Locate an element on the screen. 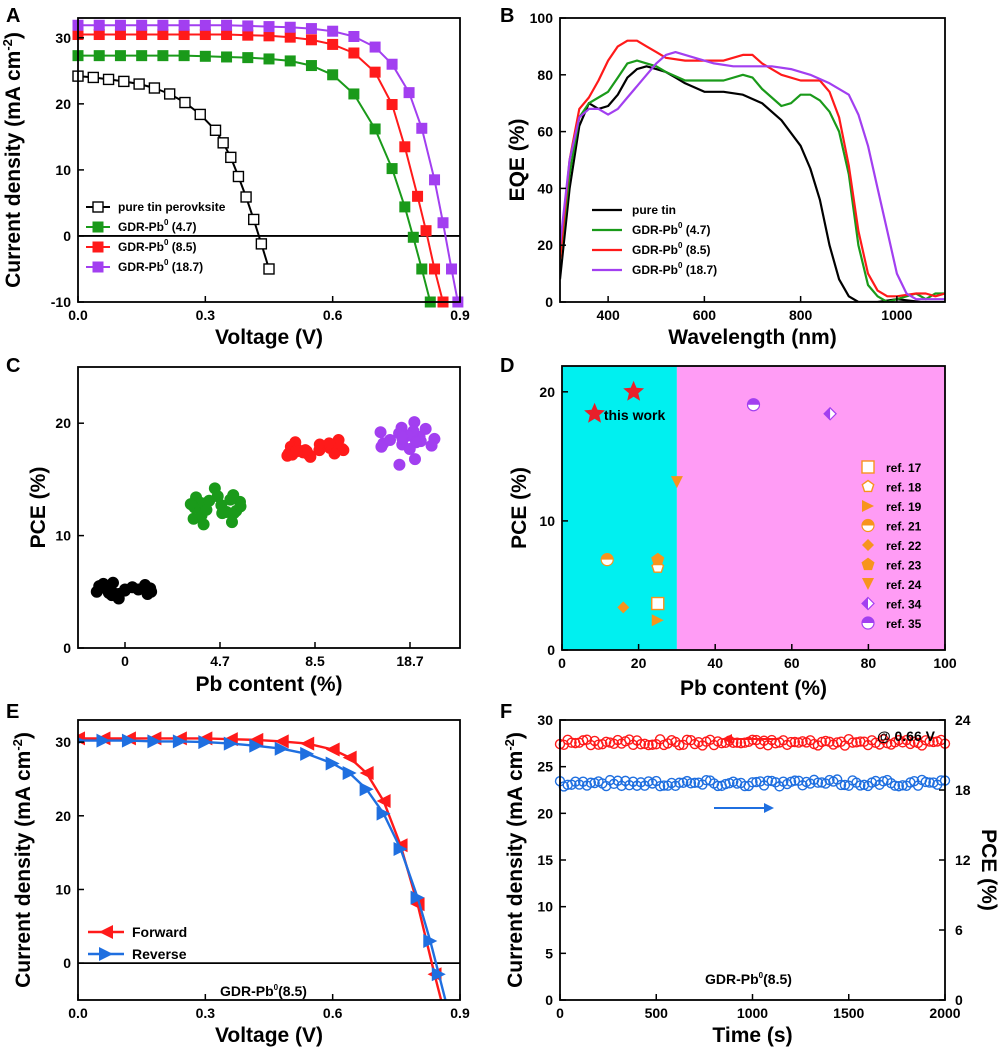 The width and height of the screenshot is (1008, 1062). y-tick-label: 60 is located at coordinates (545, 132).